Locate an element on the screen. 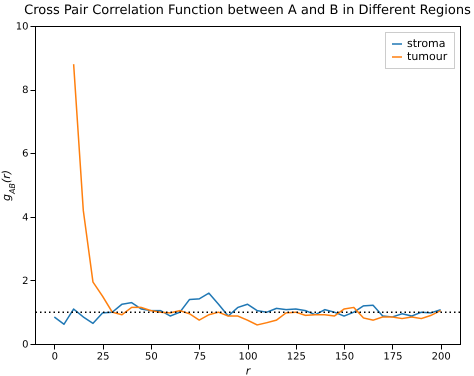 Image resolution: width=474 pixels, height=376 pixels. x-tick-label: 150 is located at coordinates (344, 357).